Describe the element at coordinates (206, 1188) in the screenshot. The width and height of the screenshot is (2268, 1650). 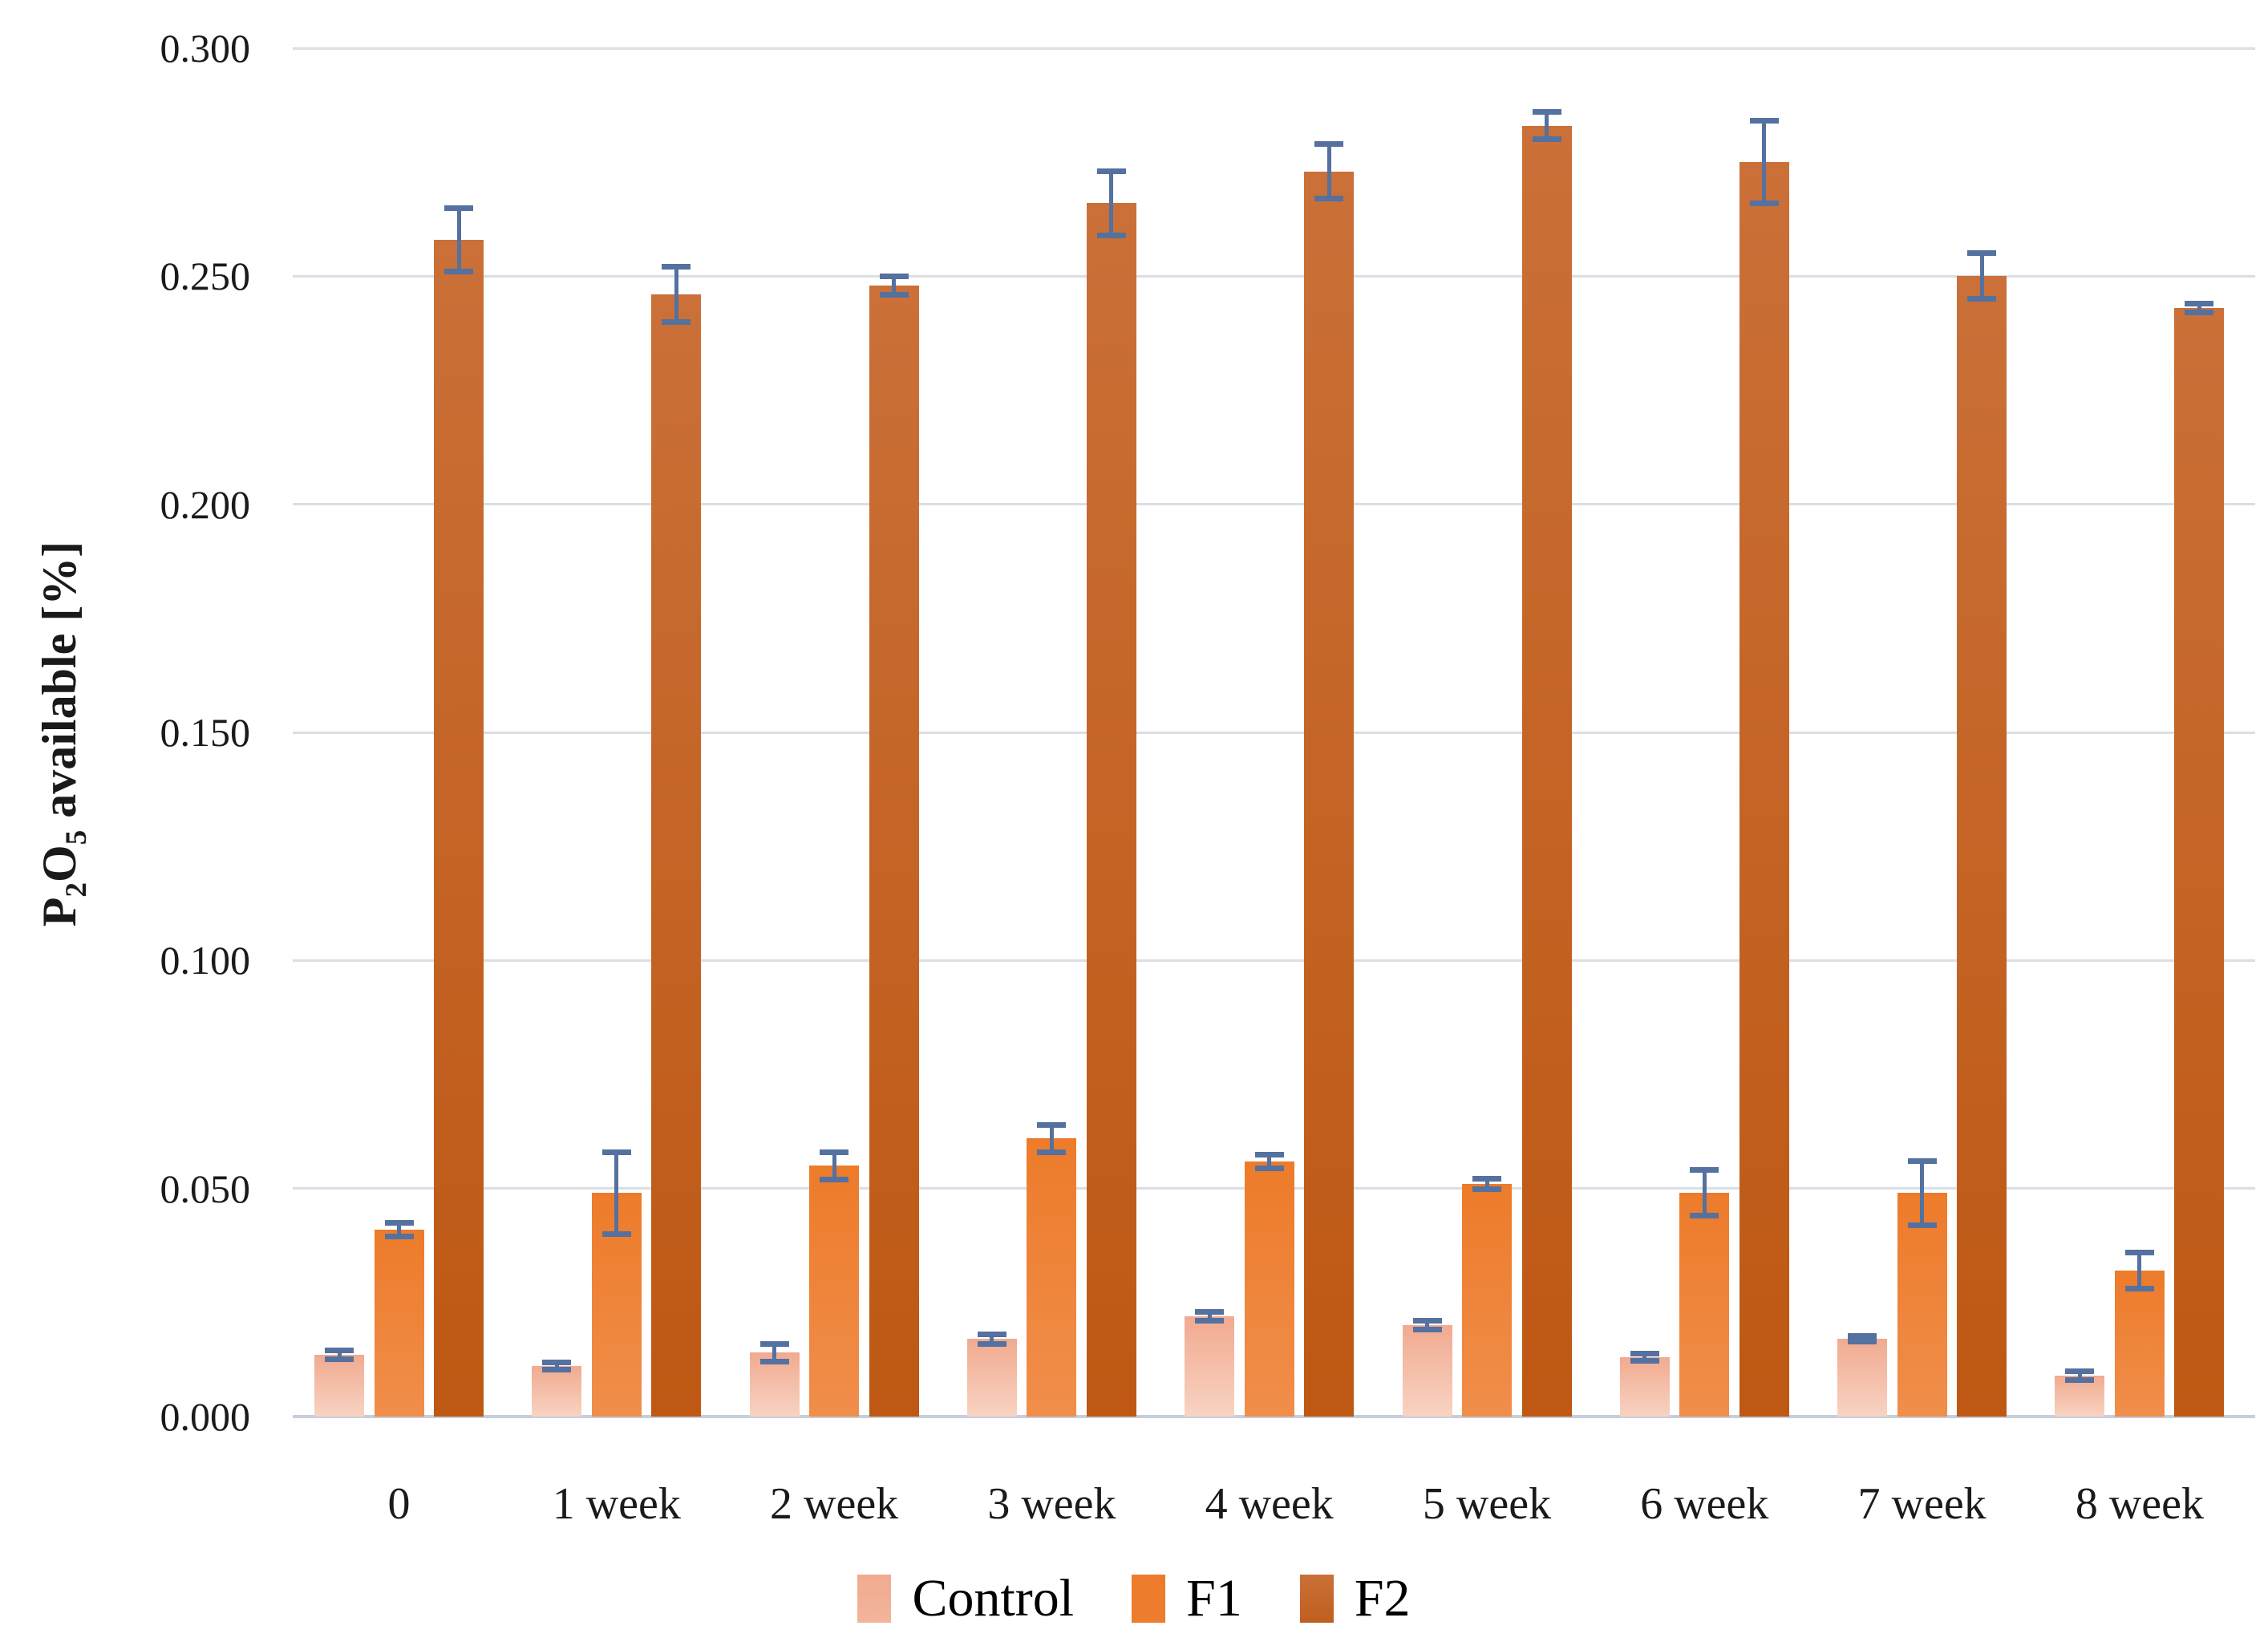
I see `y-tick-label: 0.050` at that location.